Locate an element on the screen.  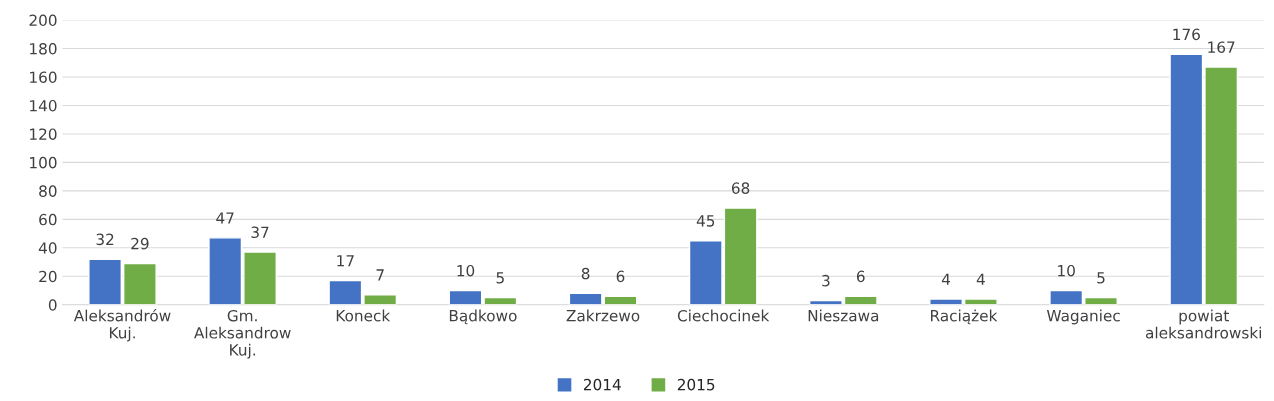
data-label: 45 is located at coordinates (705, 221).